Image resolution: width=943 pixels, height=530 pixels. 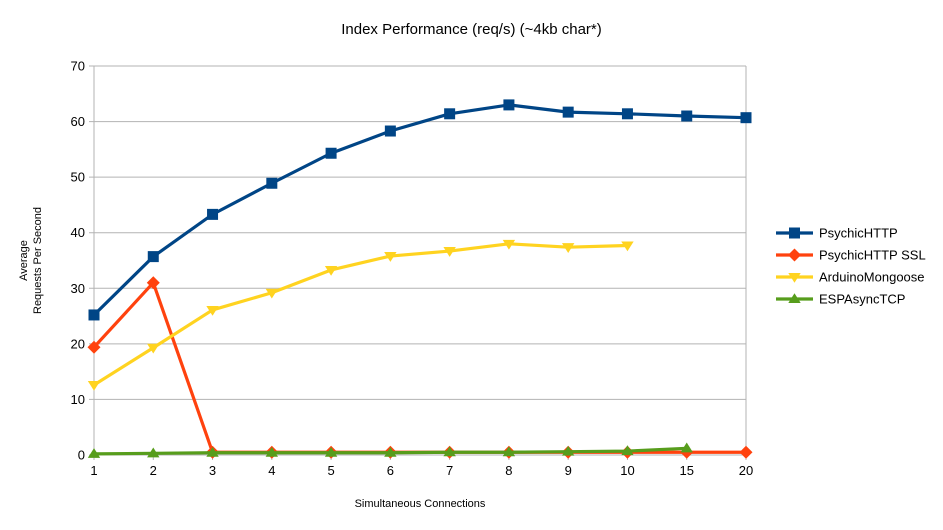 I want to click on x-axis-title: Simultaneous Connections, so click(x=420, y=504).